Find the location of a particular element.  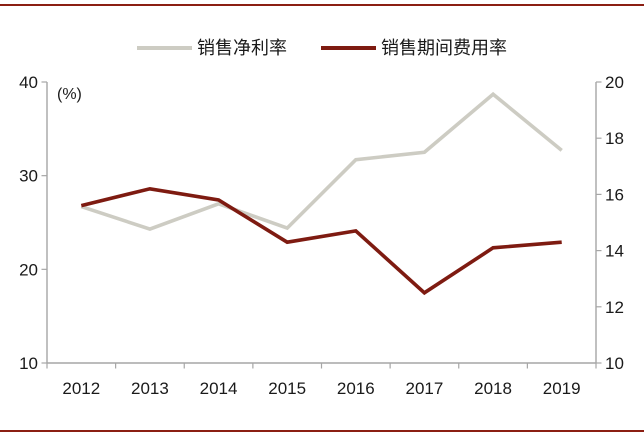

left-axis-tick-label: 20 is located at coordinates (28, 269).